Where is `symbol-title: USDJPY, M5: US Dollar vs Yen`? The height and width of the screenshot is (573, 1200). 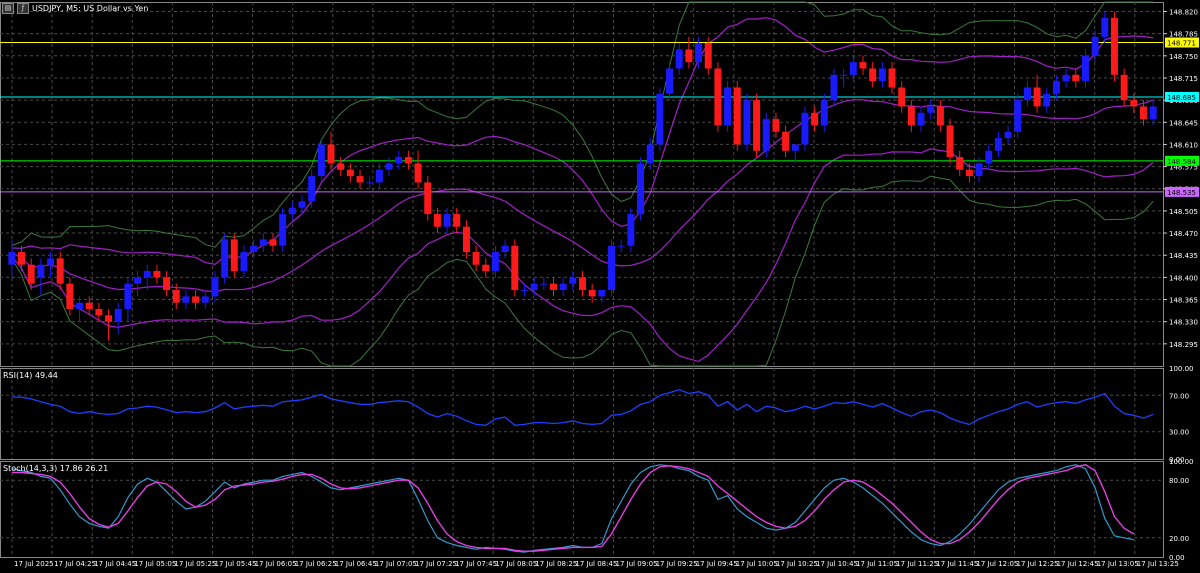
symbol-title: USDJPY, M5: US Dollar vs Yen is located at coordinates (90, 8).